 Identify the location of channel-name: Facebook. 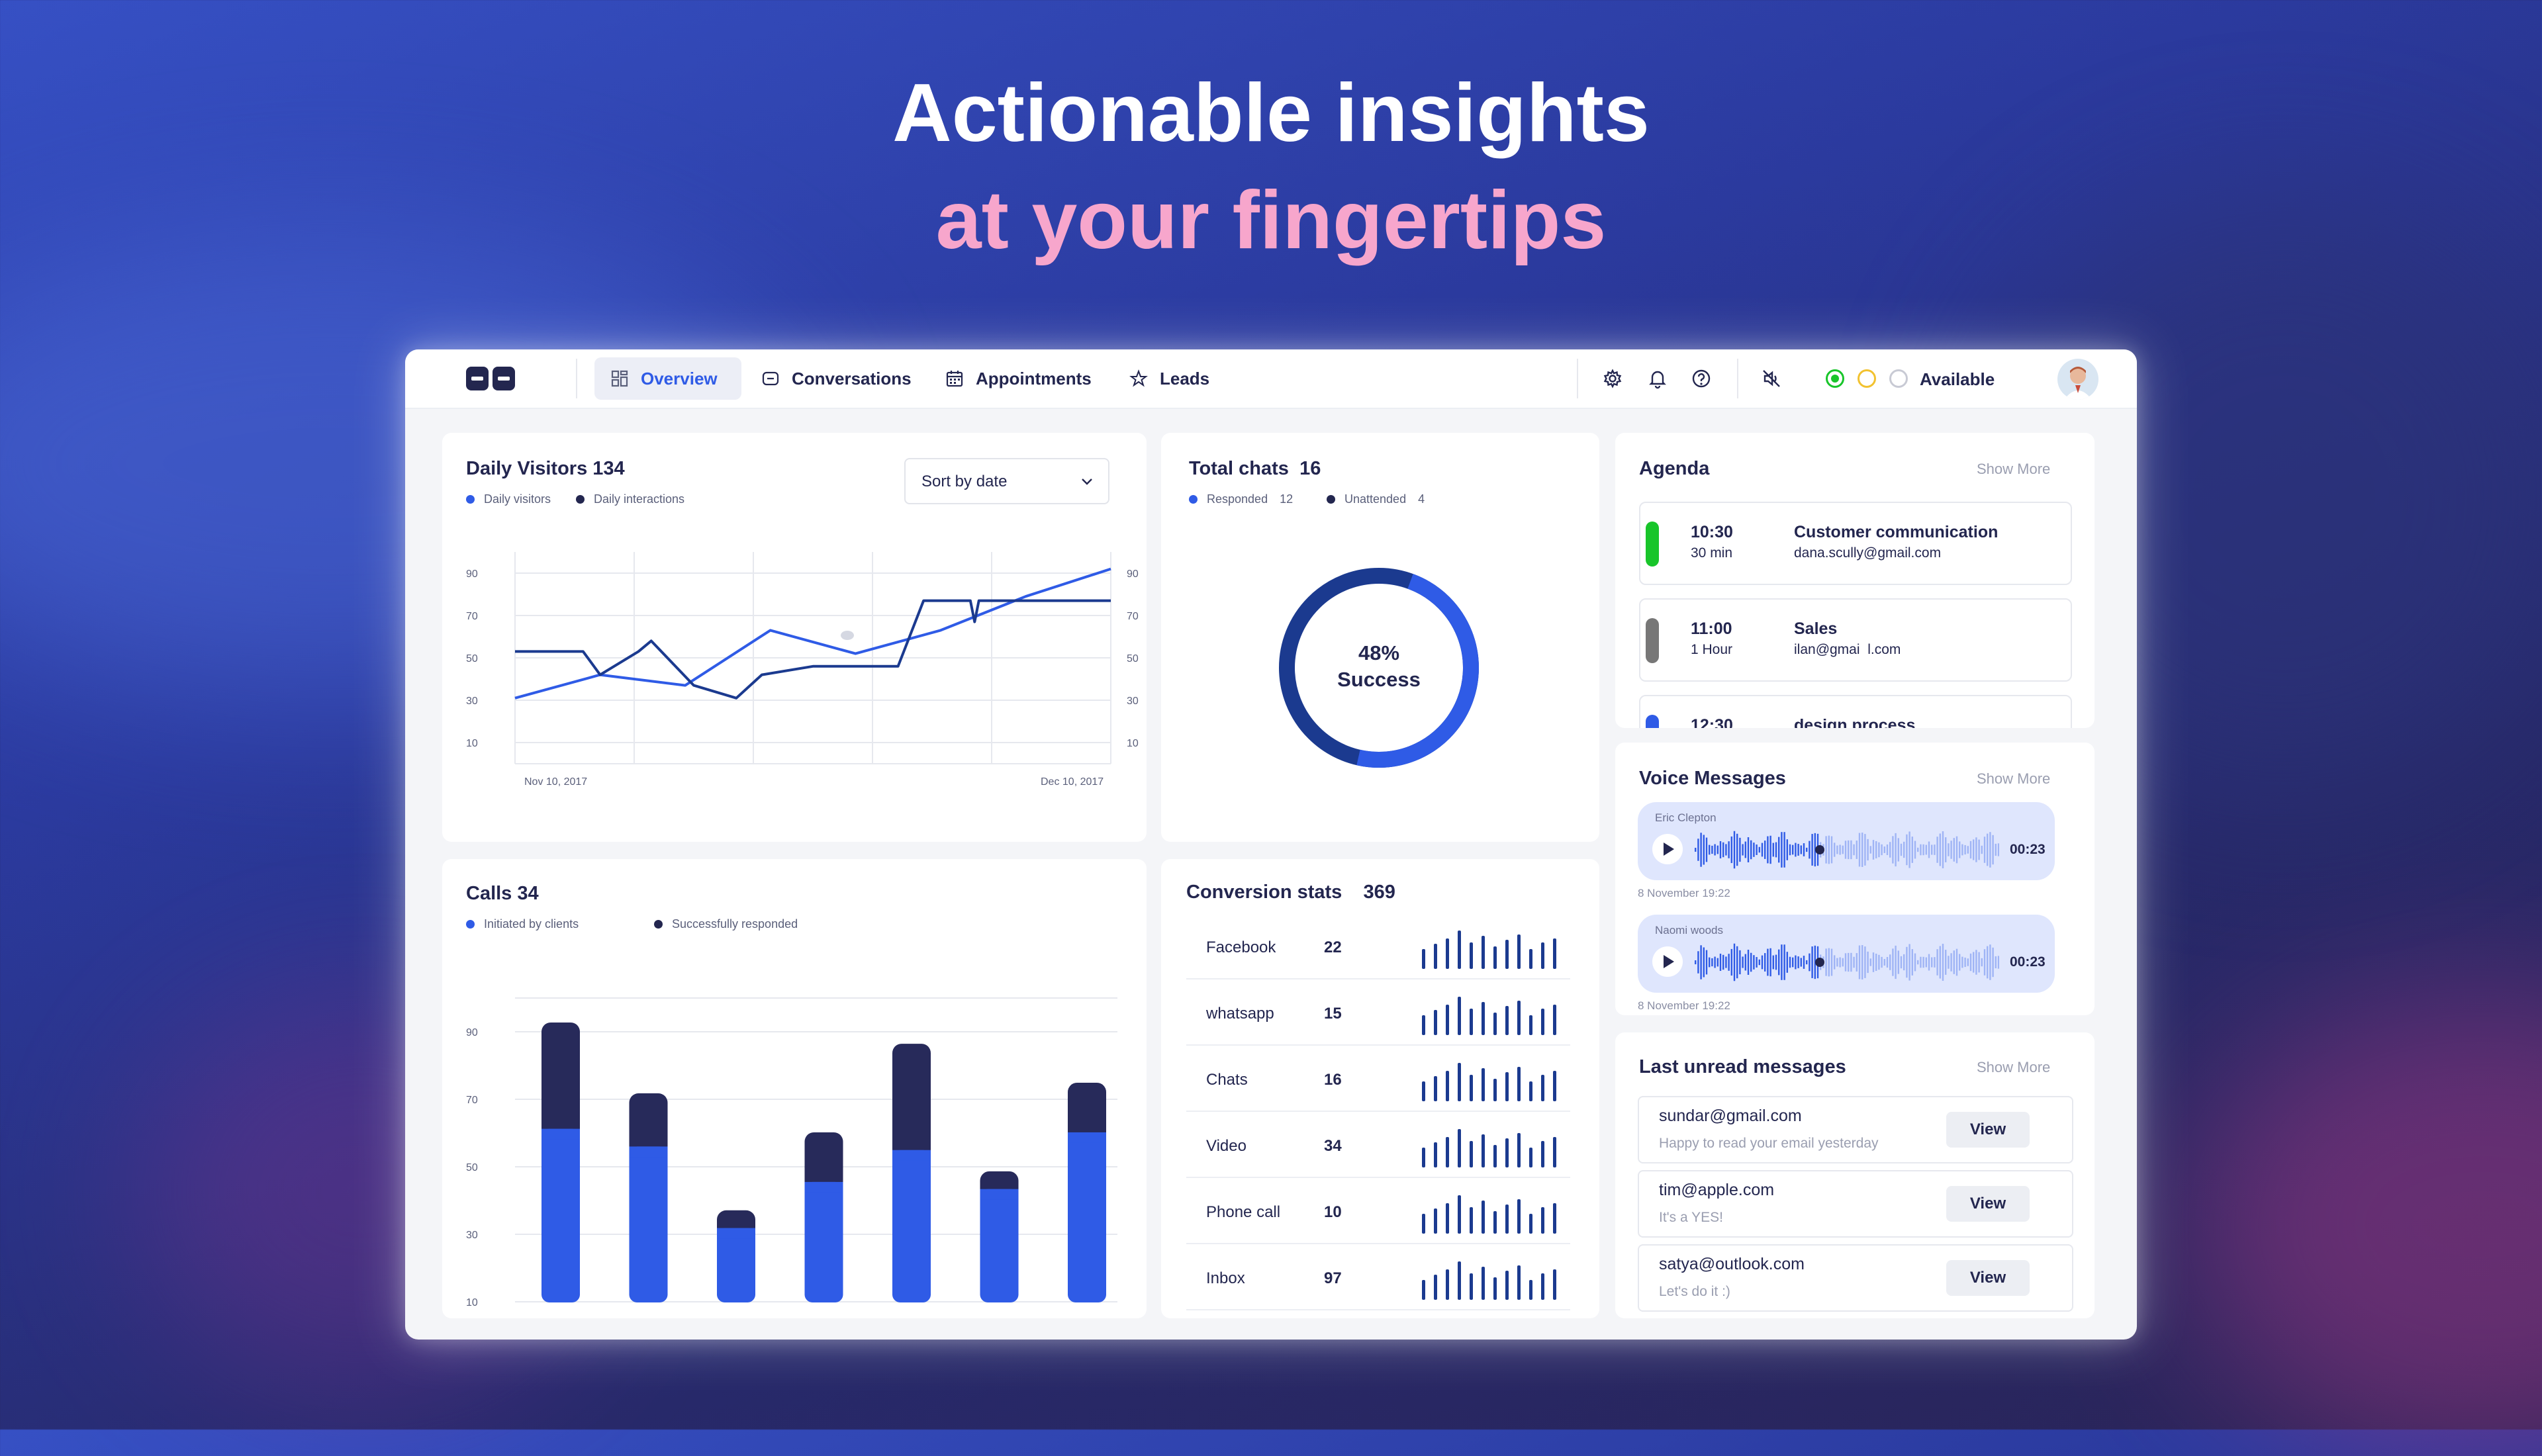
(1241, 947).